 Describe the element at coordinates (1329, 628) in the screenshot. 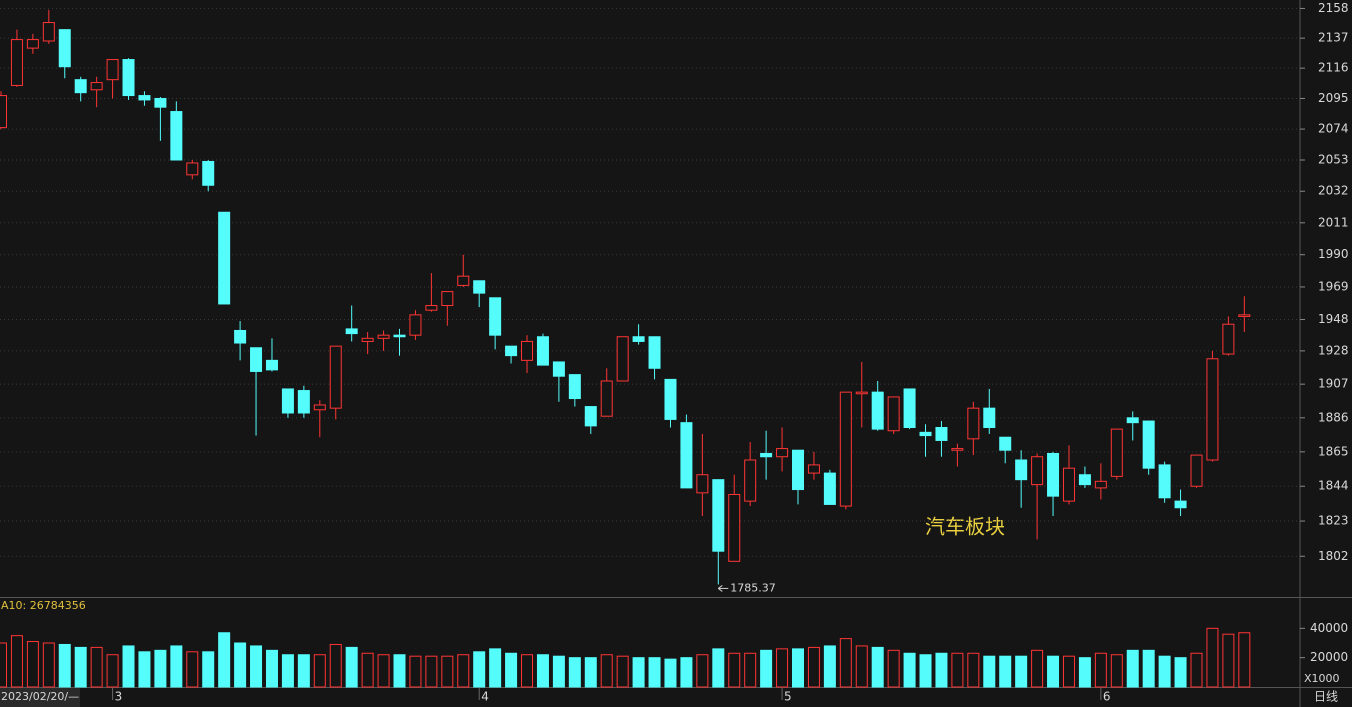

I see `y-tick-label: 40000` at that location.